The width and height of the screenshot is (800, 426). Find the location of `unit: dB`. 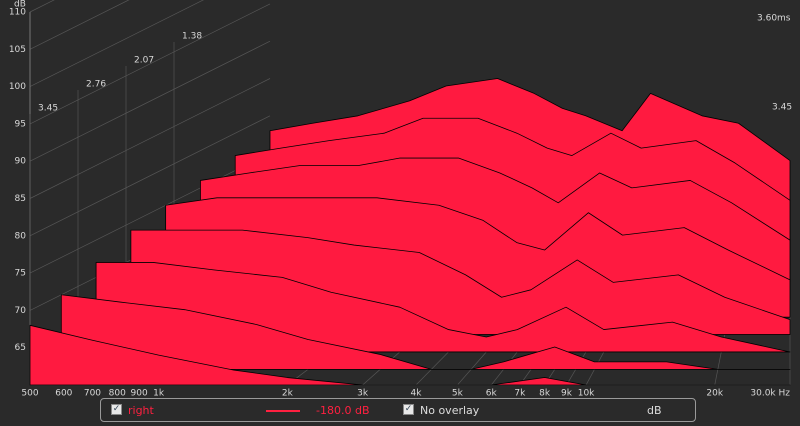

unit: dB is located at coordinates (654, 410).